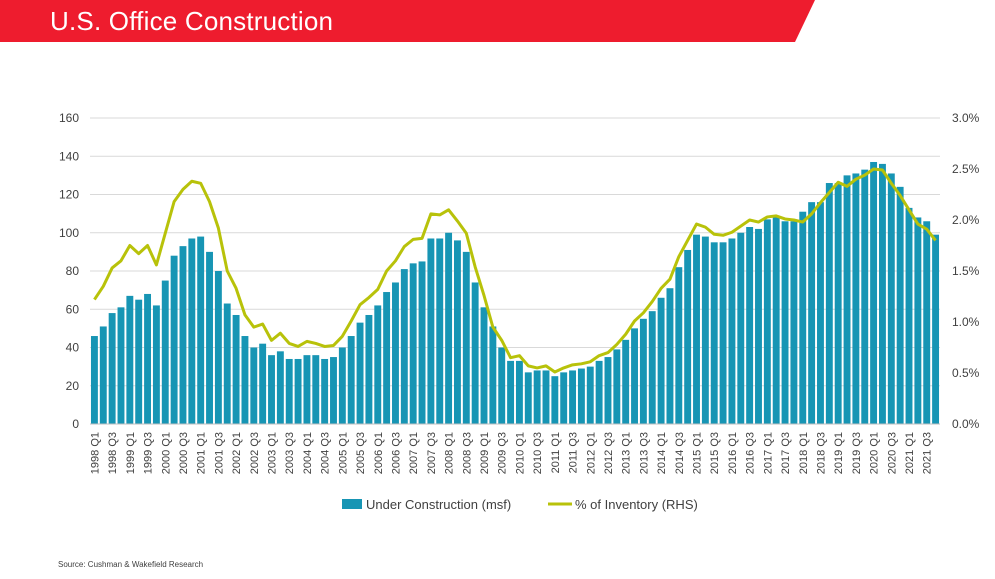  I want to click on y-left-tick-label: 140, so click(69, 156).